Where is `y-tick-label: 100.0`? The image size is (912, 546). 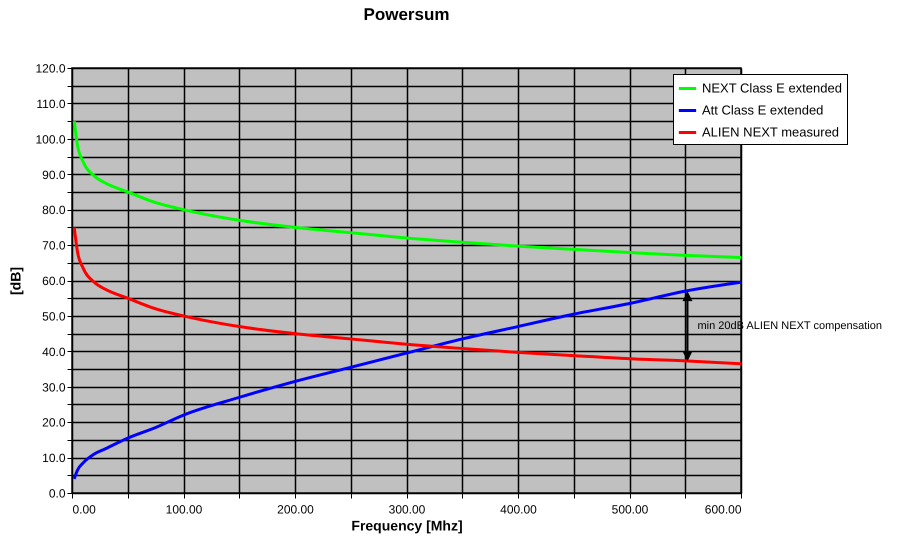 y-tick-label: 100.0 is located at coordinates (50, 139).